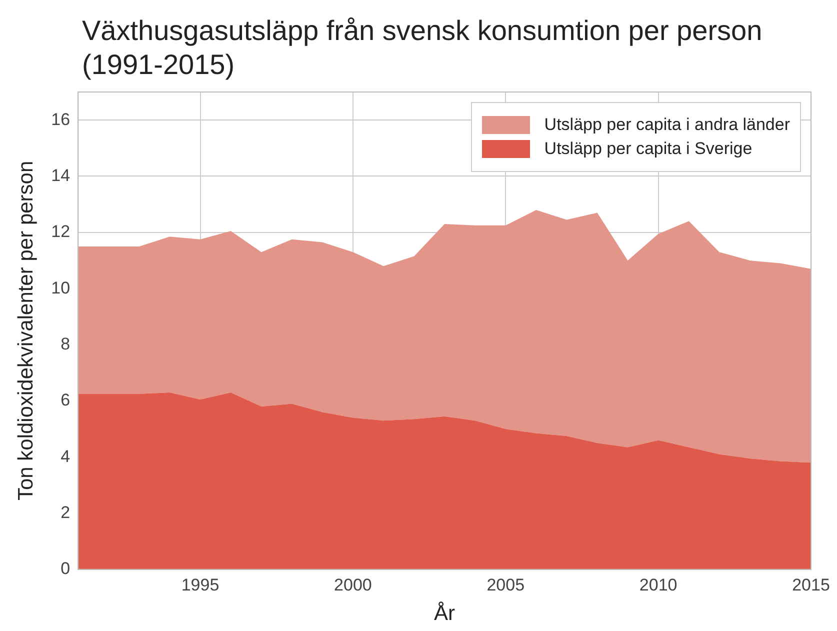 This screenshot has height=631, width=837. I want to click on x-tick-label: 2000, so click(353, 584).